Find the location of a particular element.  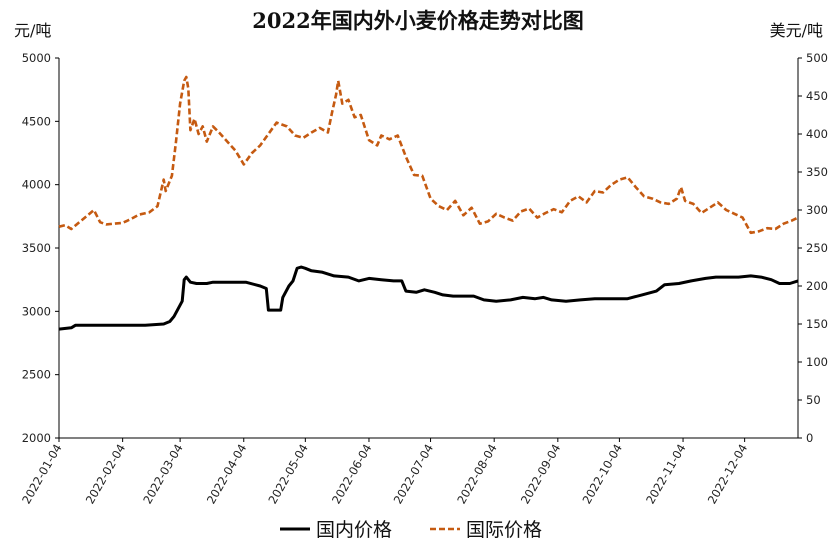

left-axis-unit: 元/吨 is located at coordinates (32, 30).